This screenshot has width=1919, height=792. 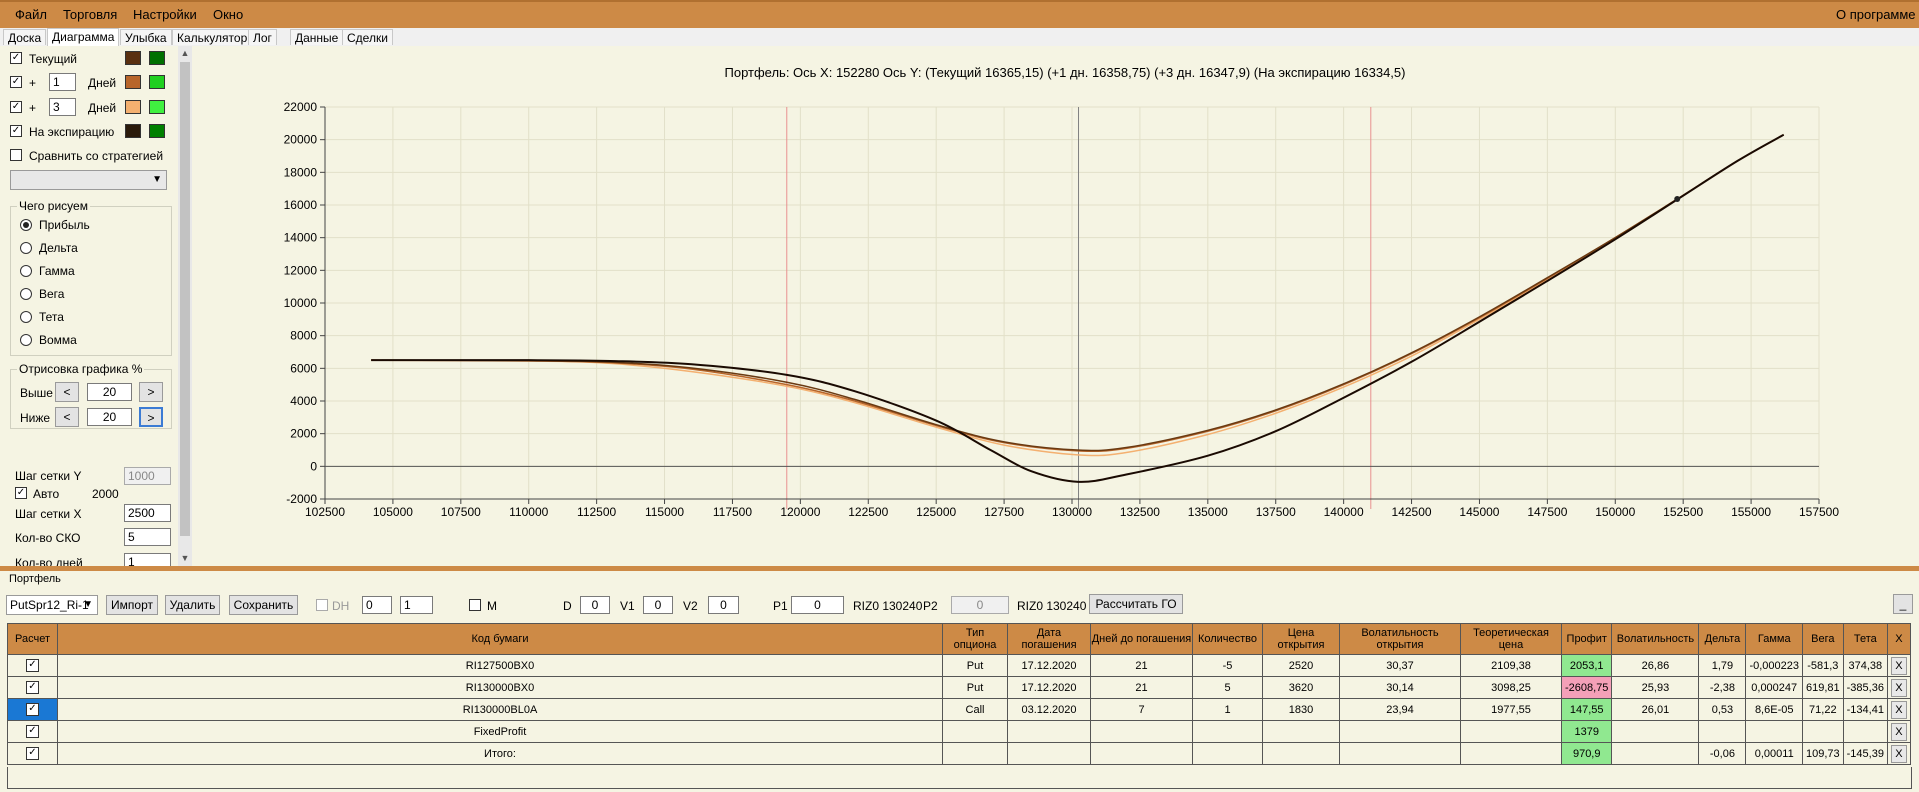 I want to click on radio-theta, so click(x=26, y=317).